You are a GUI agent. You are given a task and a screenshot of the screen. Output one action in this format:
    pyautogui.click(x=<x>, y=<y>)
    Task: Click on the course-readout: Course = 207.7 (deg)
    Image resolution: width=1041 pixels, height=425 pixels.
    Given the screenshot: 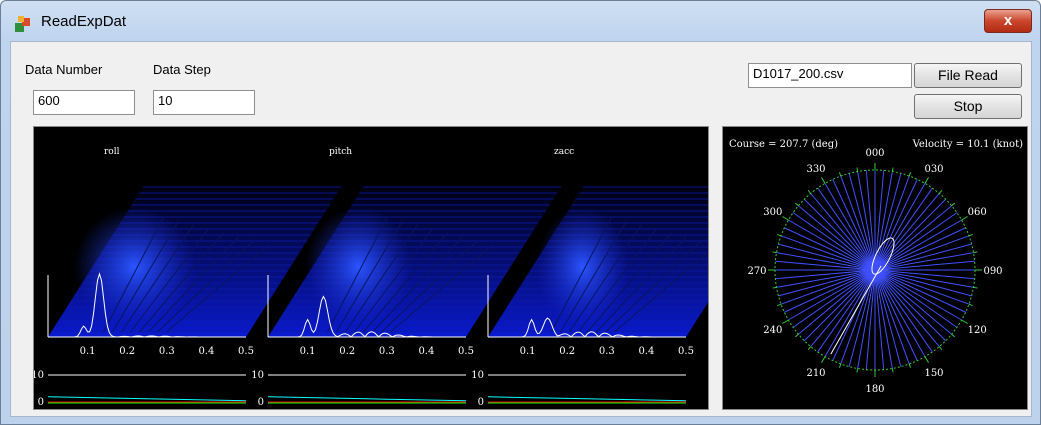 What is the action you would take?
    pyautogui.click(x=783, y=144)
    